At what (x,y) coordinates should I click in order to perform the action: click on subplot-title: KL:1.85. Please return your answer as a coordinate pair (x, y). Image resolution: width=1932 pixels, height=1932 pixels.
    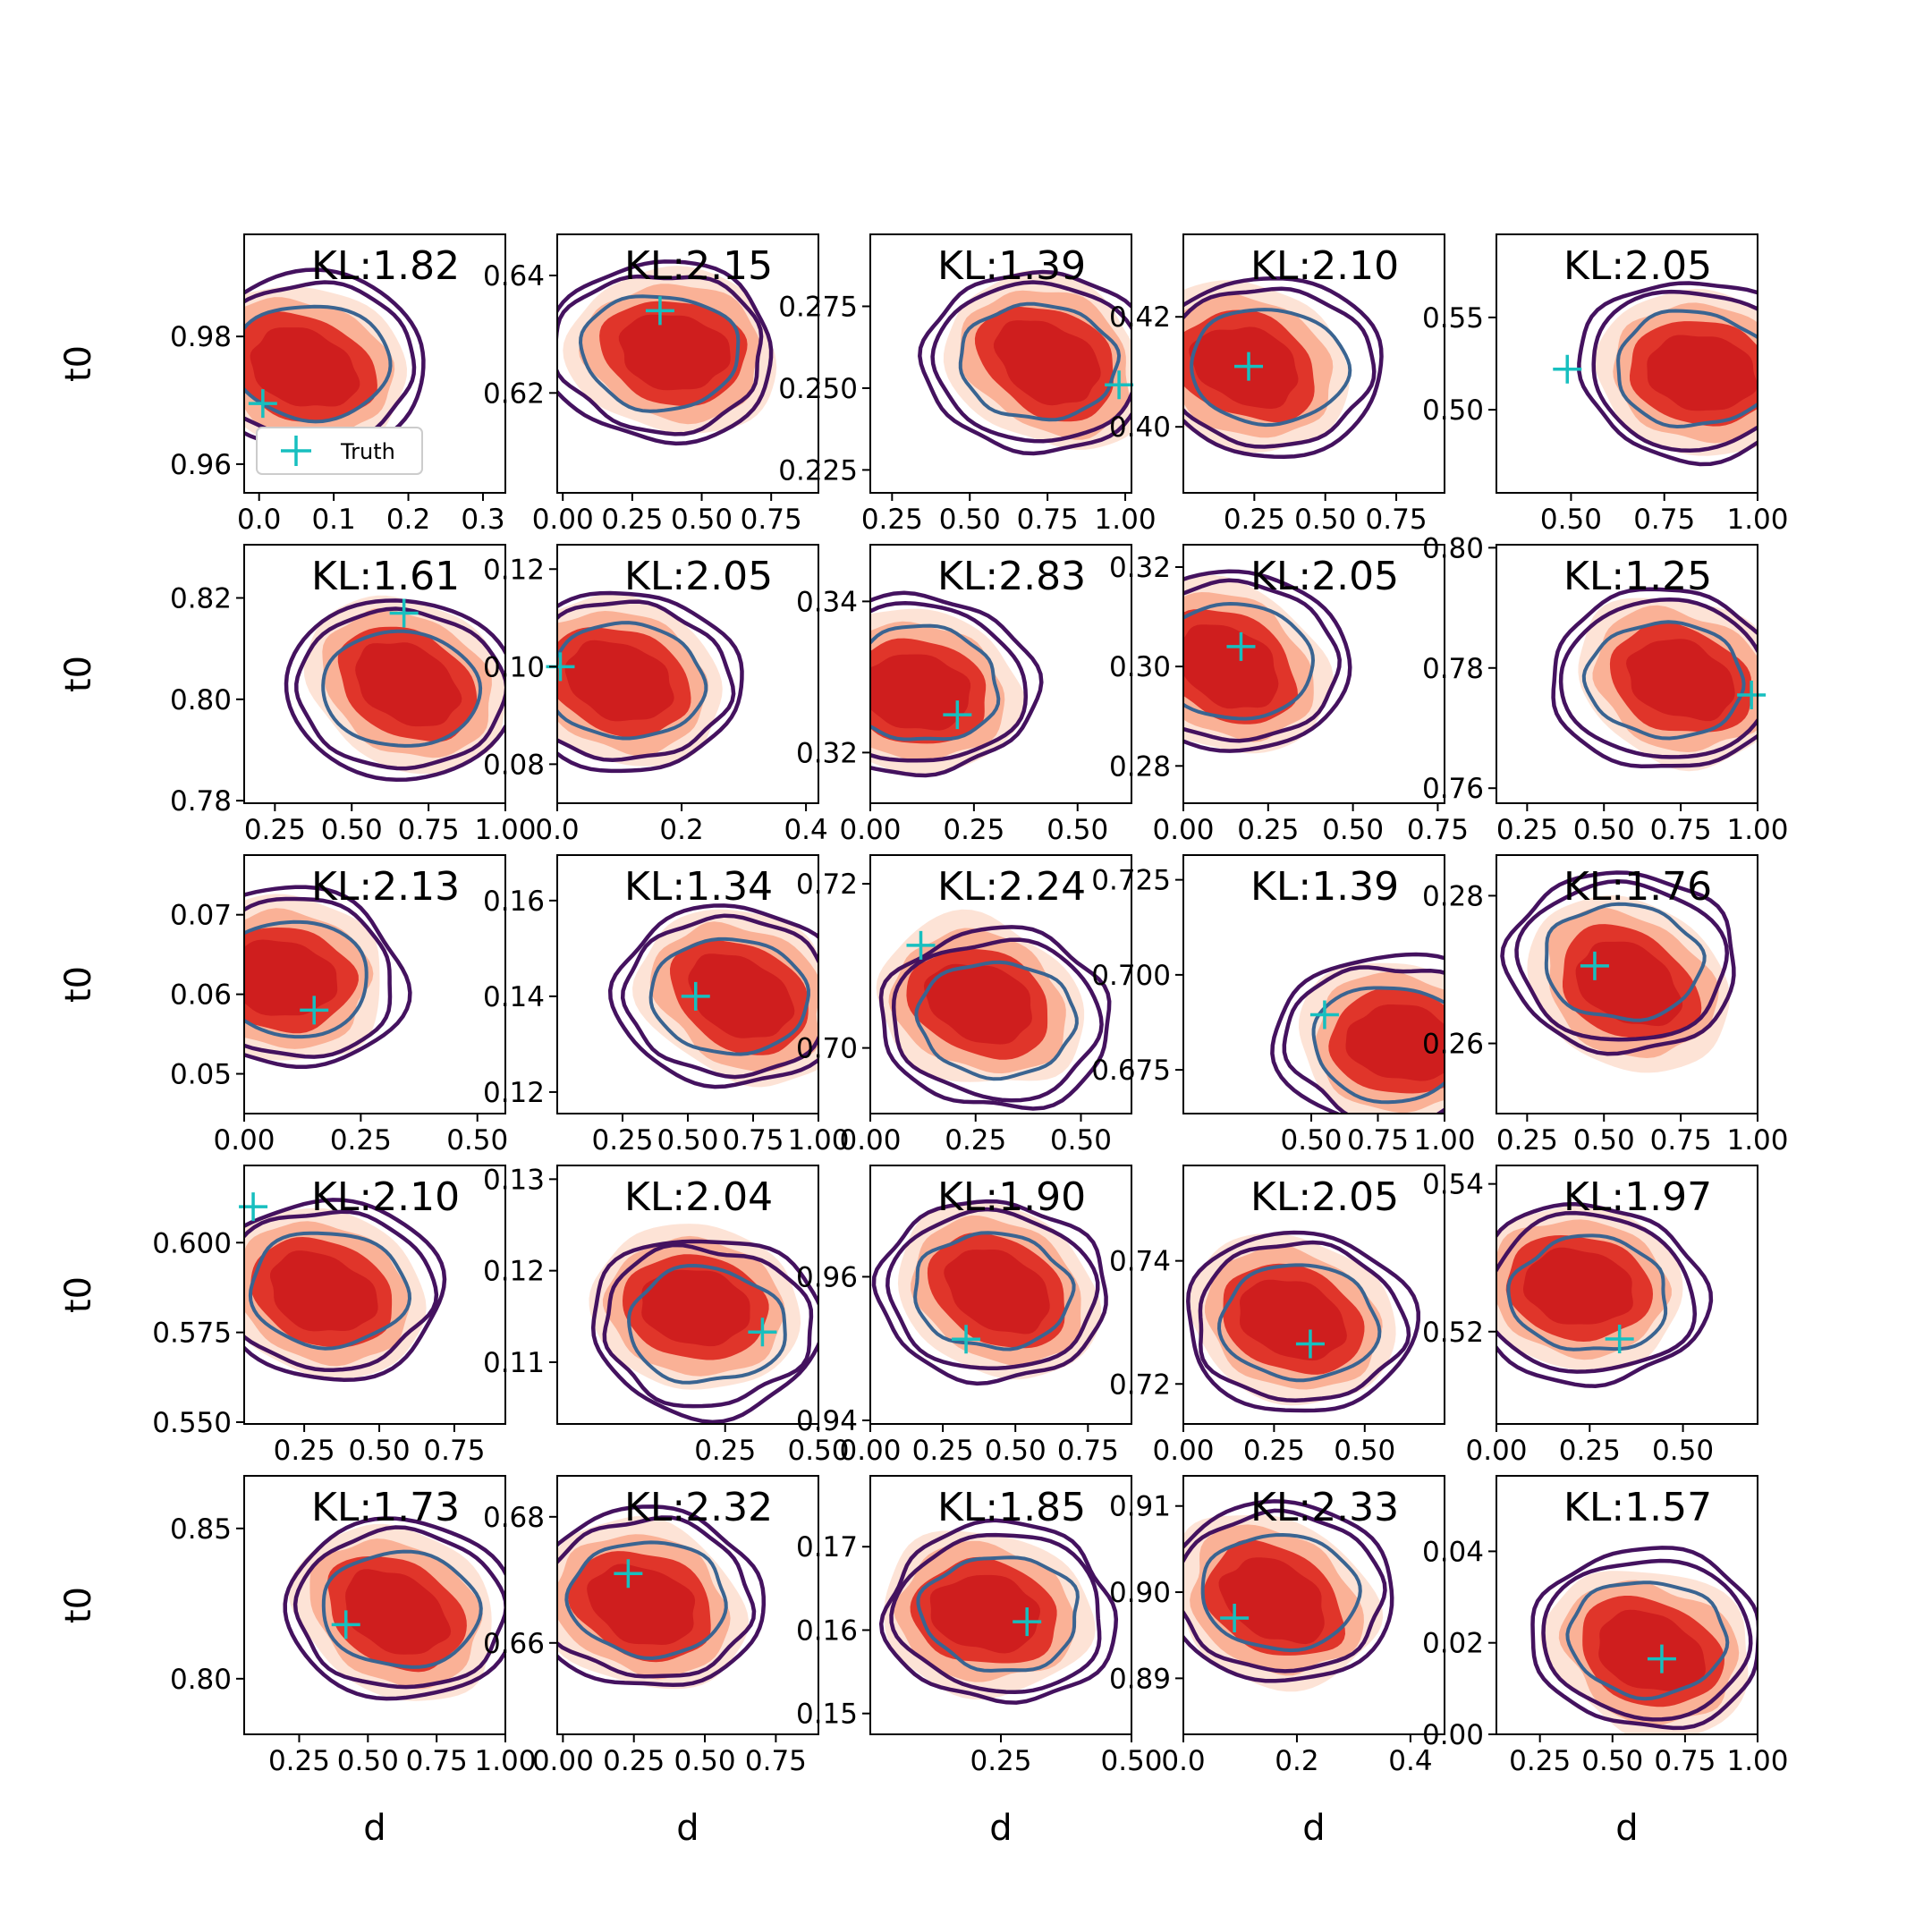
    Looking at the image, I should click on (1011, 1507).